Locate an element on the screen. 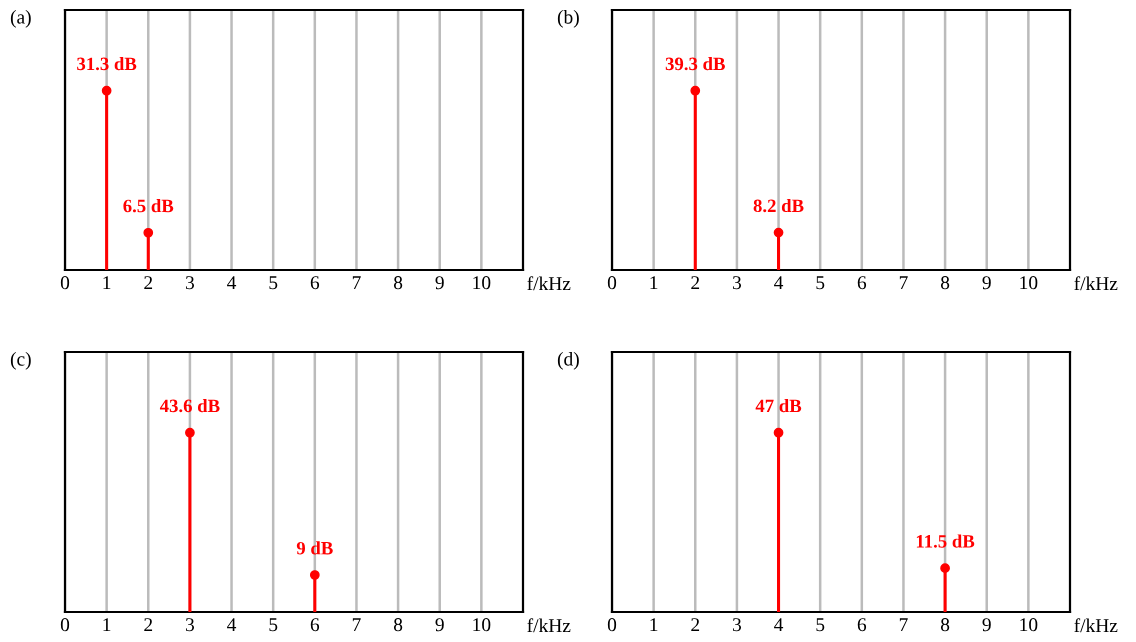 Image resolution: width=1136 pixels, height=642 pixels. data-label: 11.5 dB is located at coordinates (945, 541).